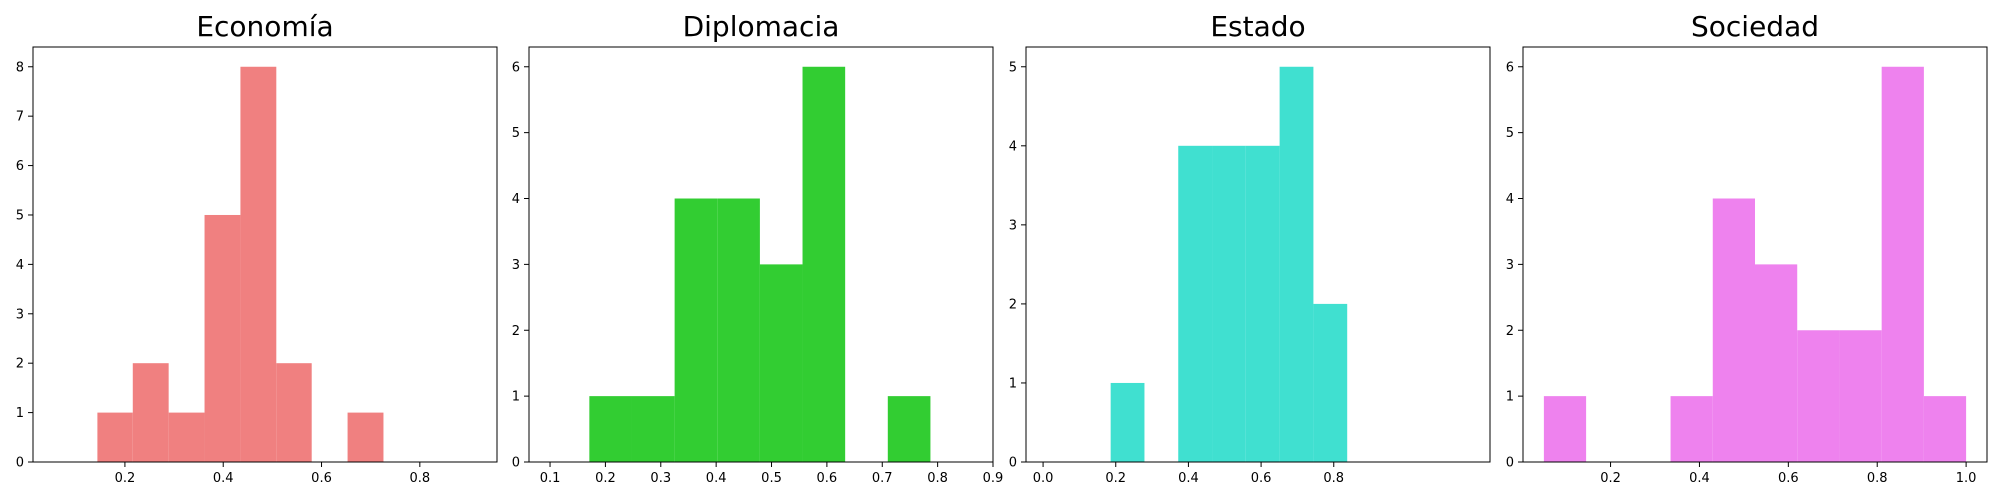 Image resolution: width=2000 pixels, height=500 pixels. What do you see at coordinates (771, 478) in the screenshot?
I see `x-tick-label: 0.5` at bounding box center [771, 478].